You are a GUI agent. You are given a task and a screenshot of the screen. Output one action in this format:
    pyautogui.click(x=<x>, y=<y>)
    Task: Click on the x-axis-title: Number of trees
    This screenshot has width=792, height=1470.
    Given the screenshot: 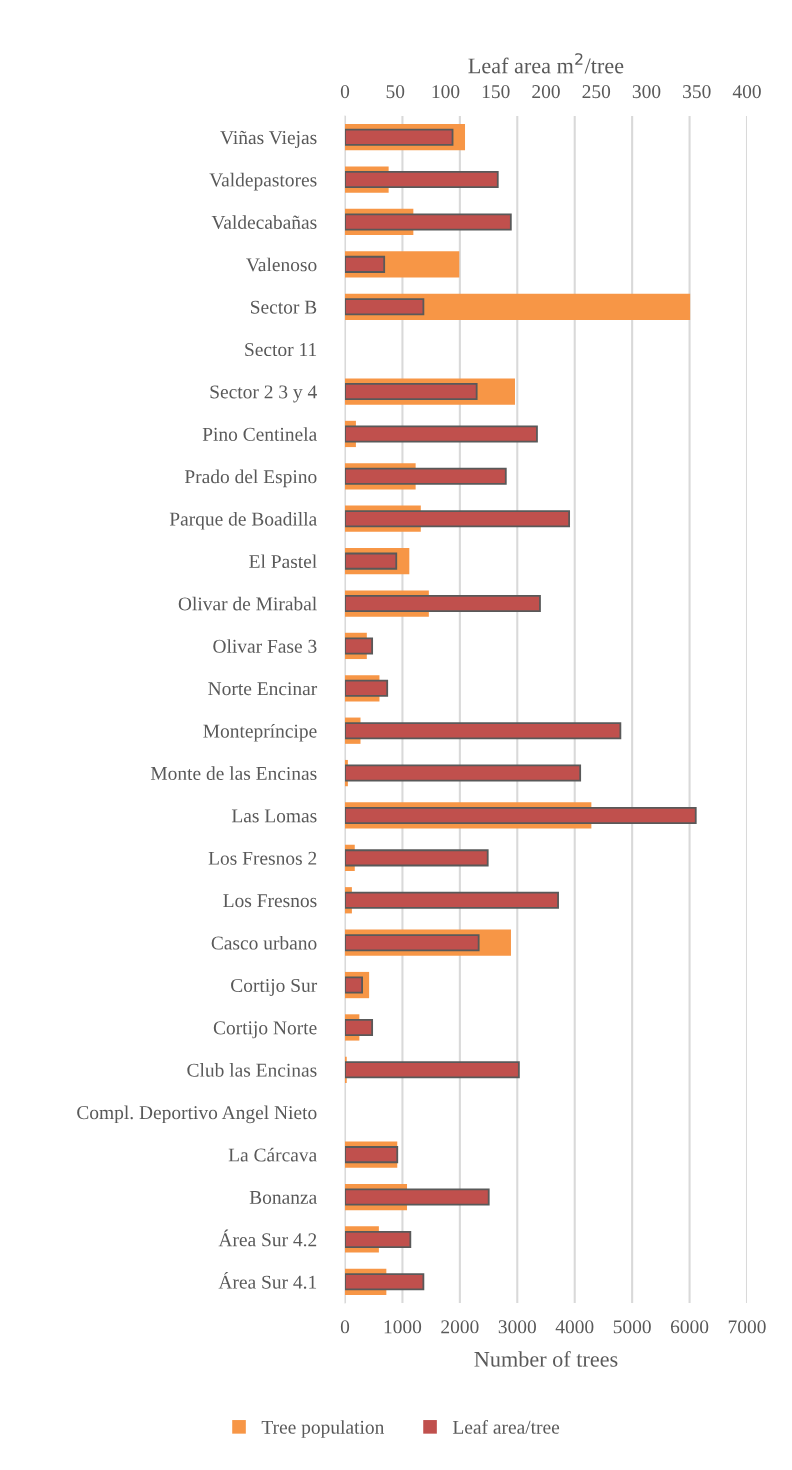 What is the action you would take?
    pyautogui.click(x=546, y=1358)
    